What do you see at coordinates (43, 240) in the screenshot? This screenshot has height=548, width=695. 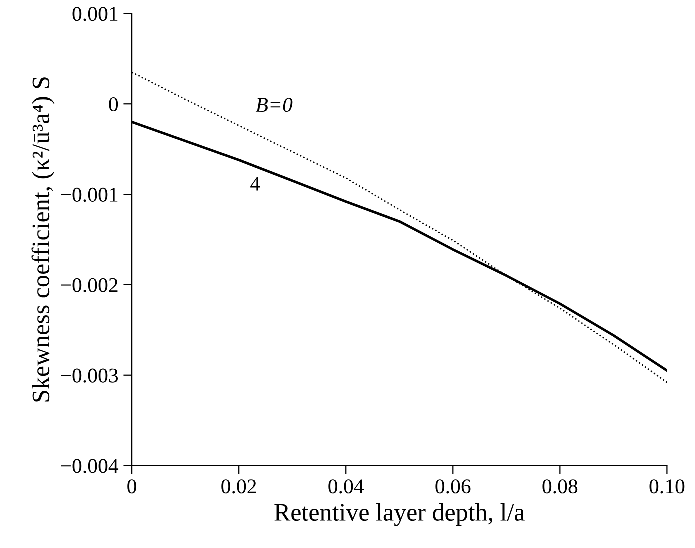 I see `y-axis-title: Skewness coefficient, (κ²/ū³a⁴) S` at bounding box center [43, 240].